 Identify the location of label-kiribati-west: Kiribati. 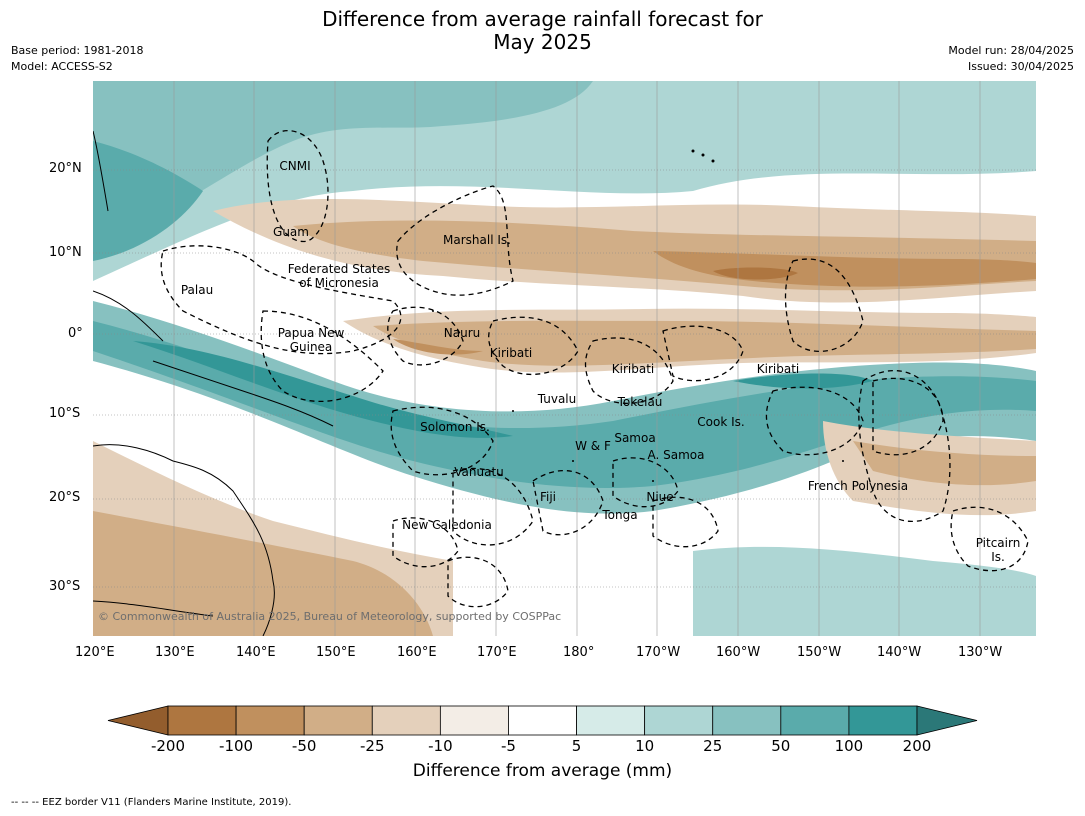
(511, 353).